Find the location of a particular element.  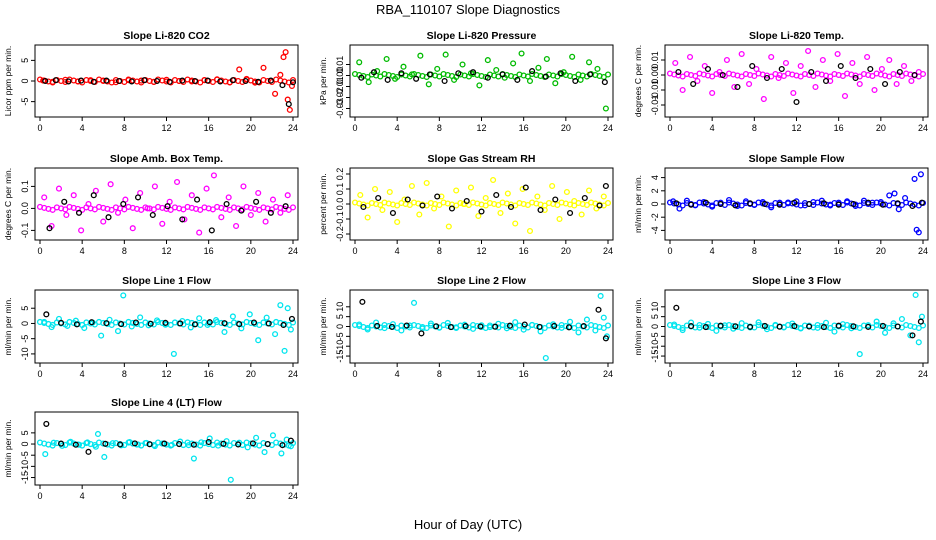

x-tick-label: 20 is located at coordinates (251, 251).